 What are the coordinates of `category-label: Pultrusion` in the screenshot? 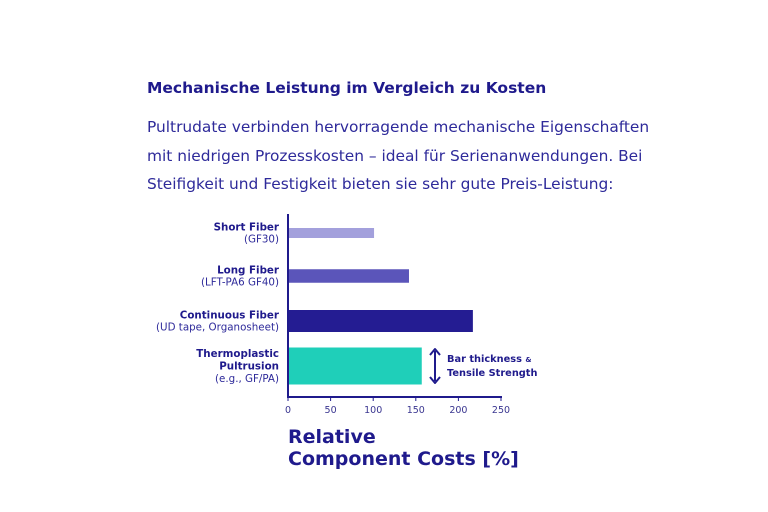 It's located at (249, 367).